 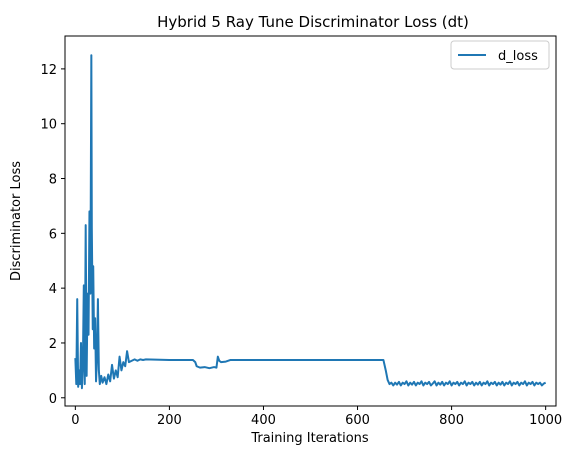 What do you see at coordinates (48, 125) in the screenshot?
I see `y-tick-label: 10` at bounding box center [48, 125].